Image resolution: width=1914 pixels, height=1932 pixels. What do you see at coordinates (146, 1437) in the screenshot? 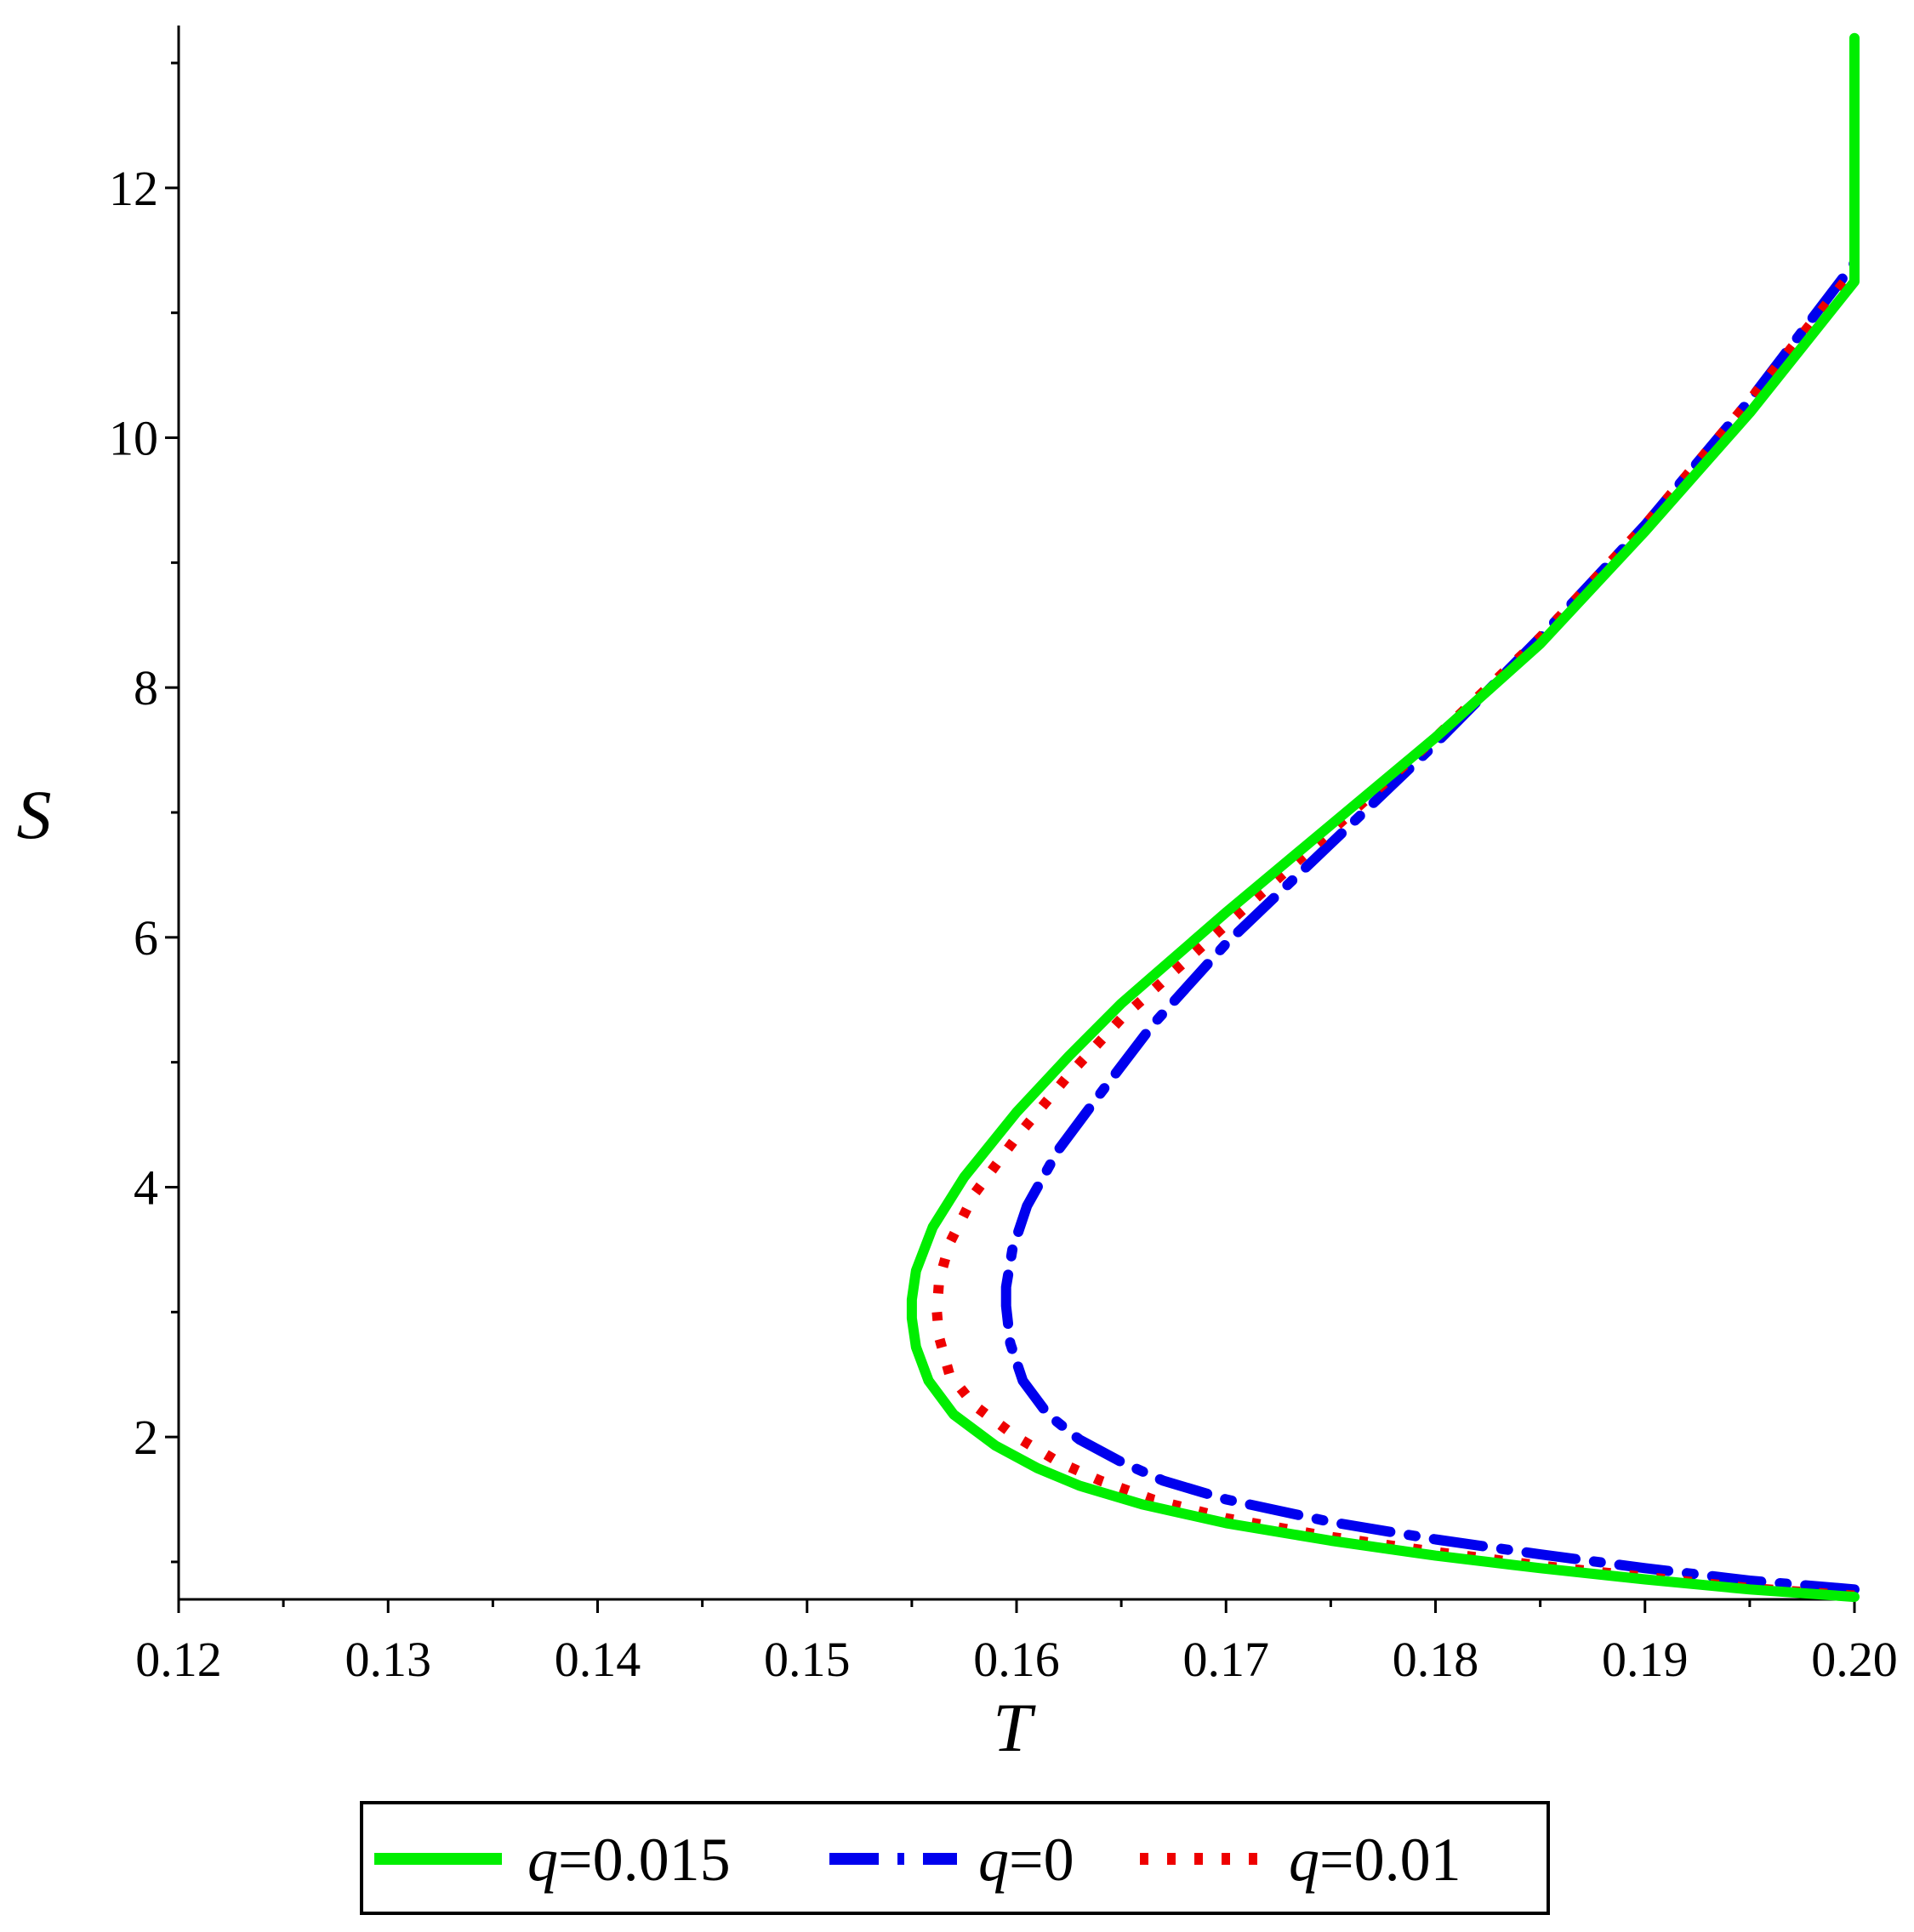
I see `y-tick-label: 2` at bounding box center [146, 1437].